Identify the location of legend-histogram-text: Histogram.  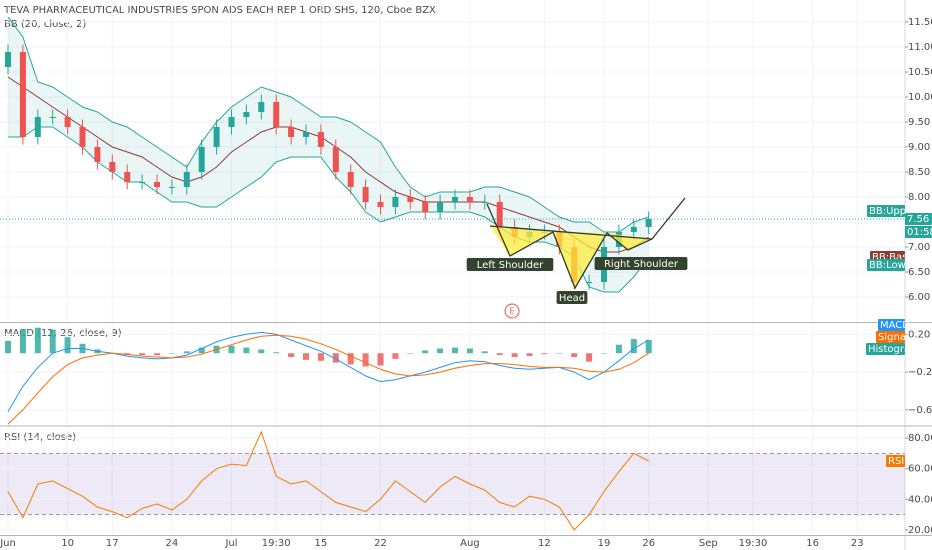
(894, 349).